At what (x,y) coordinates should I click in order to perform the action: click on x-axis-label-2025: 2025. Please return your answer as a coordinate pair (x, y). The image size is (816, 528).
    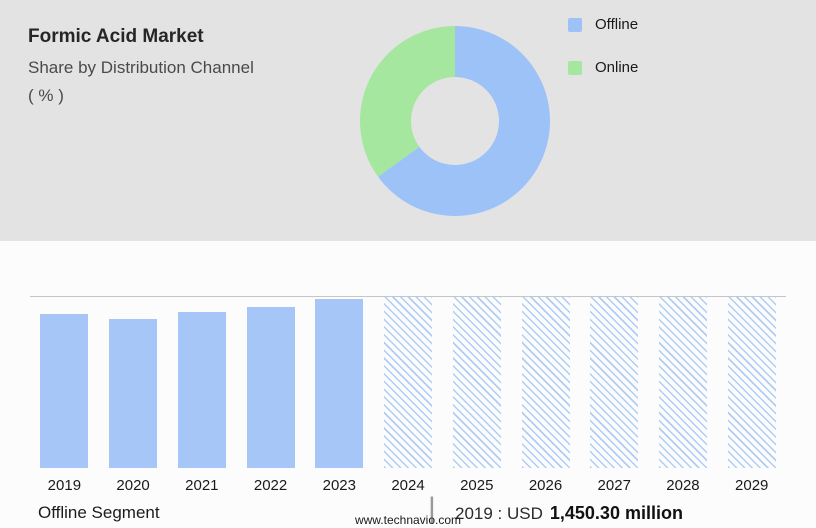
    Looking at the image, I should click on (477, 485).